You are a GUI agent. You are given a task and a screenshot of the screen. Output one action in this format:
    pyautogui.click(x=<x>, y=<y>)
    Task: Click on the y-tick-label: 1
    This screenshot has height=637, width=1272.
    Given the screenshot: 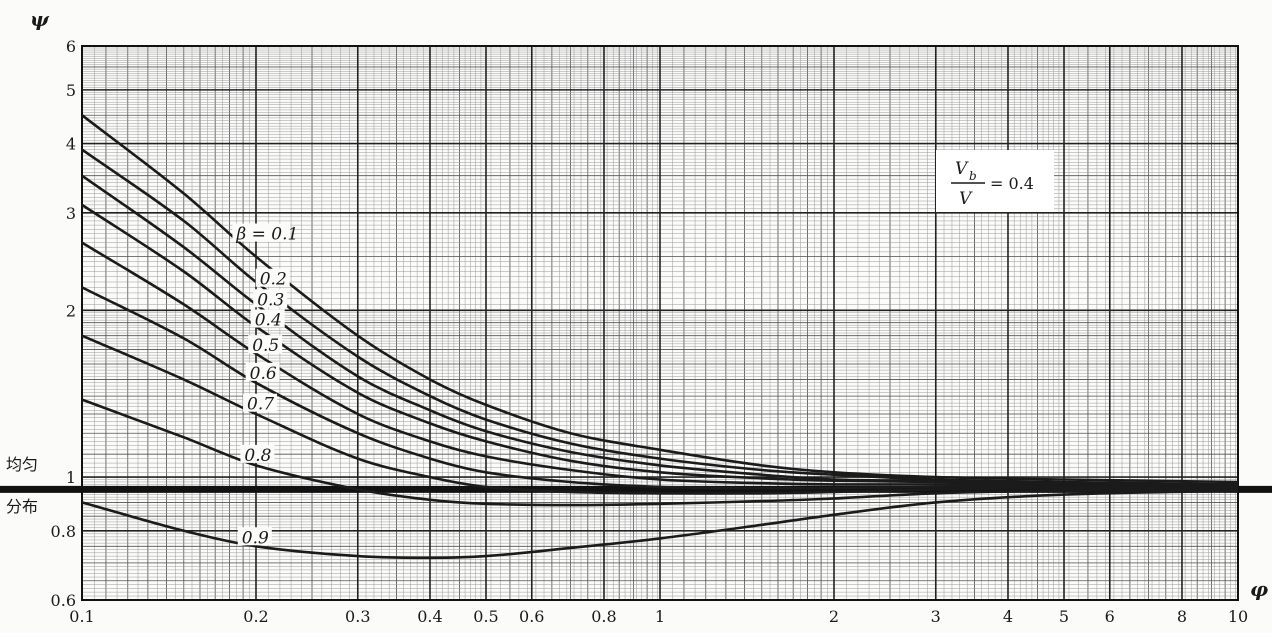 What is the action you would take?
    pyautogui.click(x=71, y=477)
    